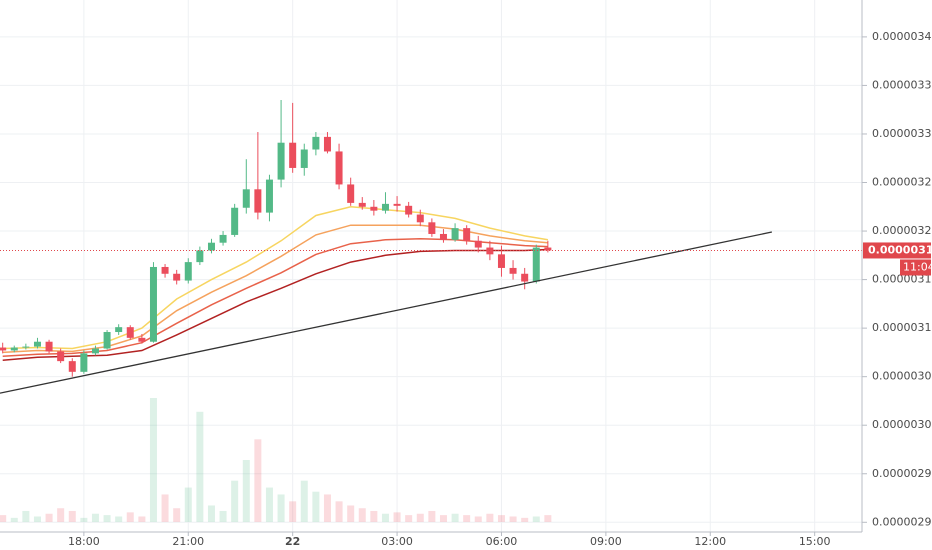 Image resolution: width=932 pixels, height=550 pixels. I want to click on x-tick-label: 12:00, so click(710, 541).